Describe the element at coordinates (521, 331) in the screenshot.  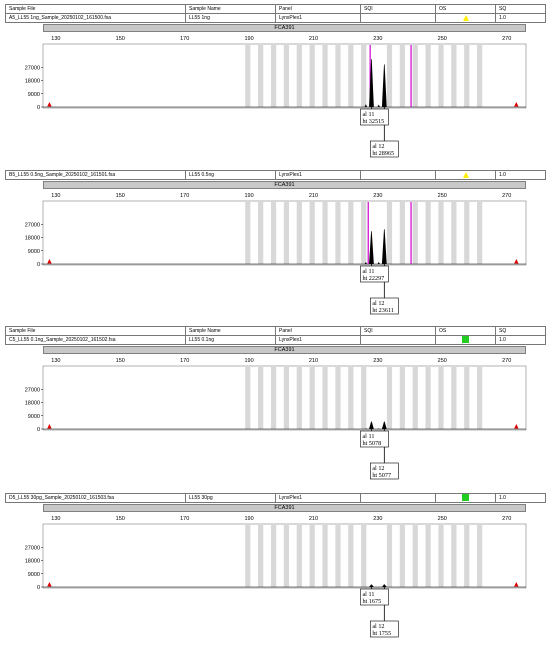
I see `column-header-sq: SQ` at that location.